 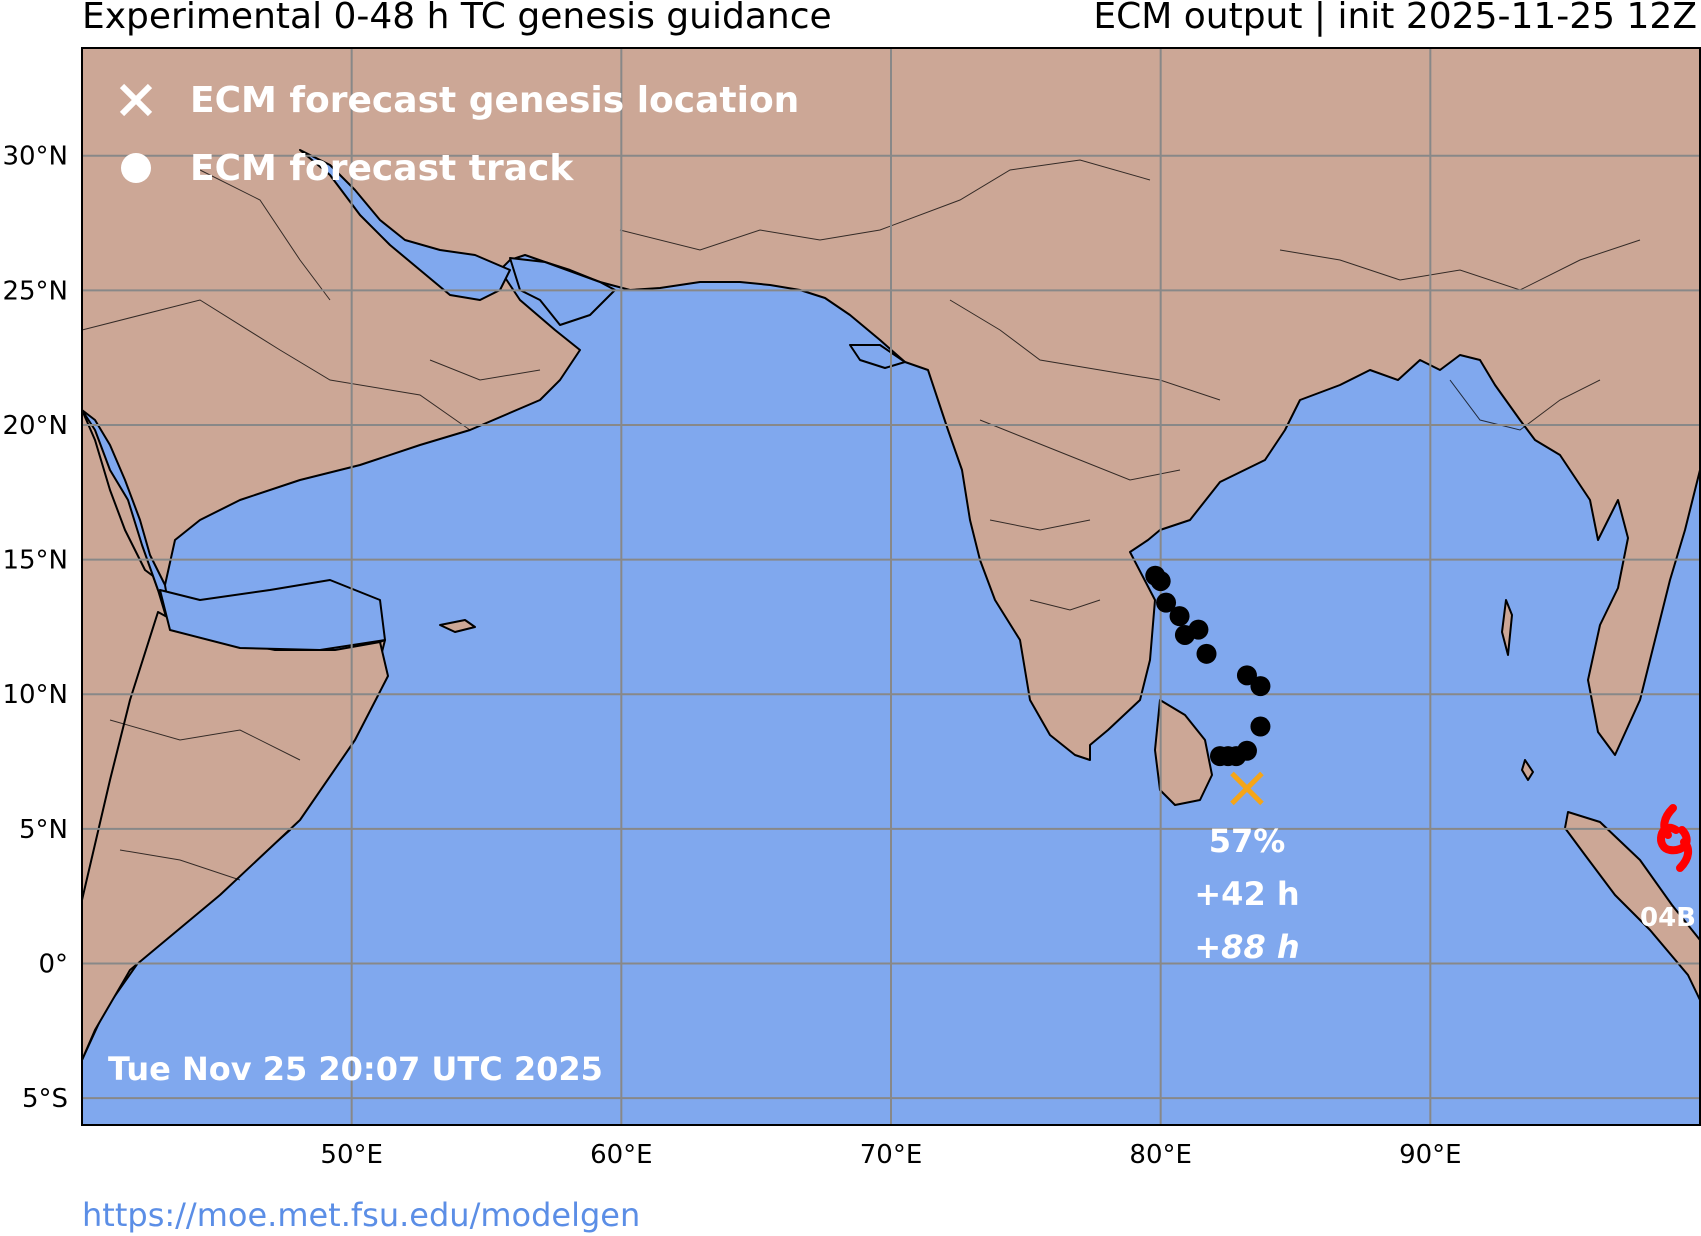 I want to click on land-andaman, so click(x=1507, y=627).